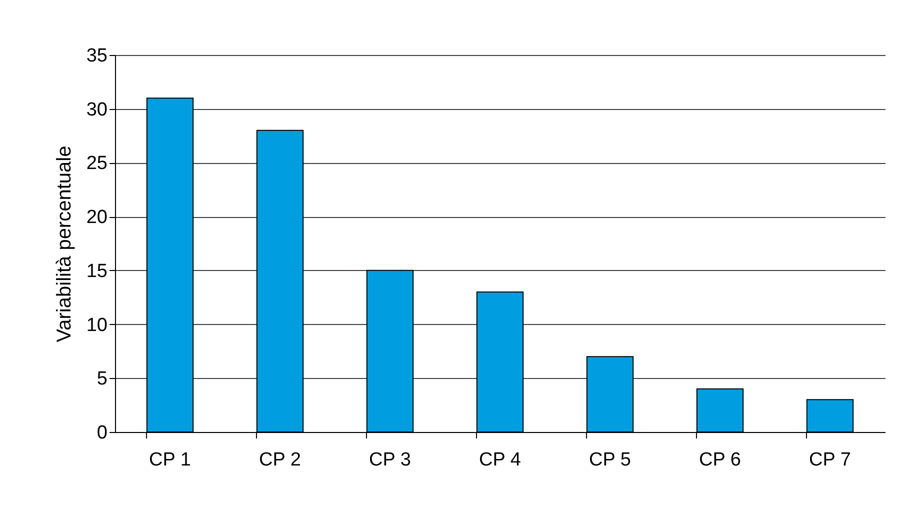 The image size is (902, 506). I want to click on y-tick-label: 30, so click(97, 109).